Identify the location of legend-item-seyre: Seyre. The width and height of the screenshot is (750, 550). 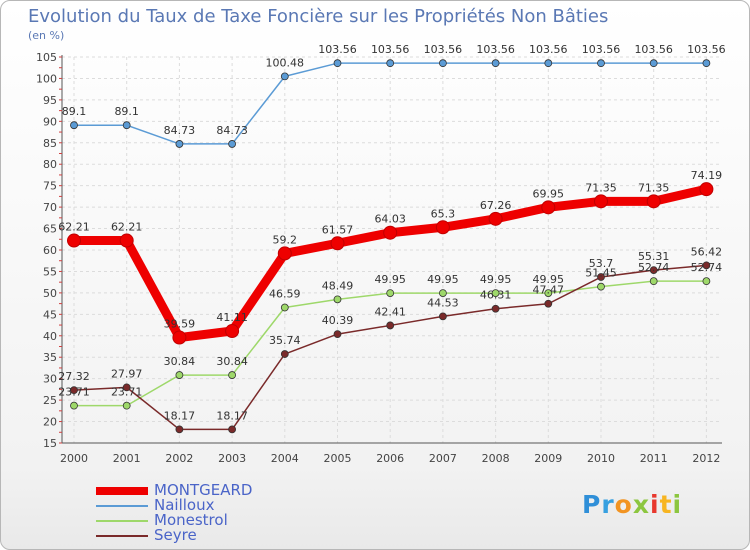
(174, 535).